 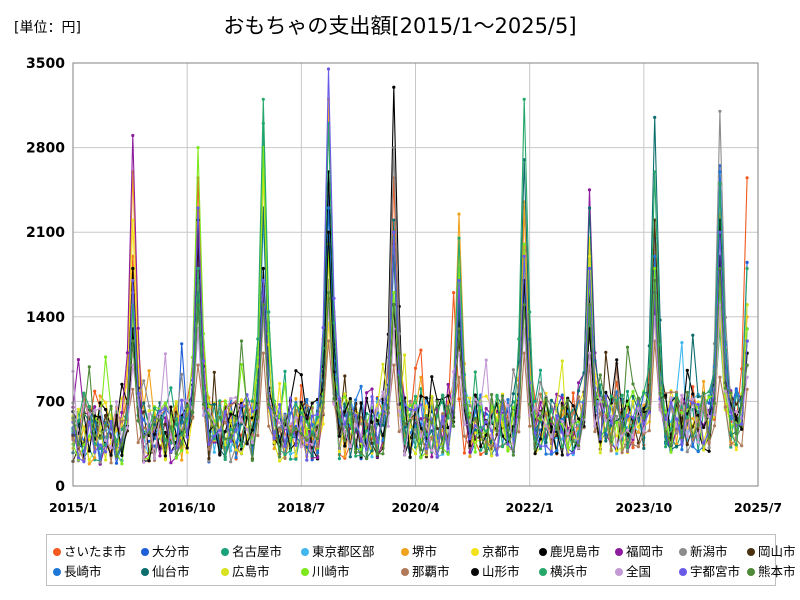 I want to click on legend-label: 宇都宮市, so click(x=715, y=571).